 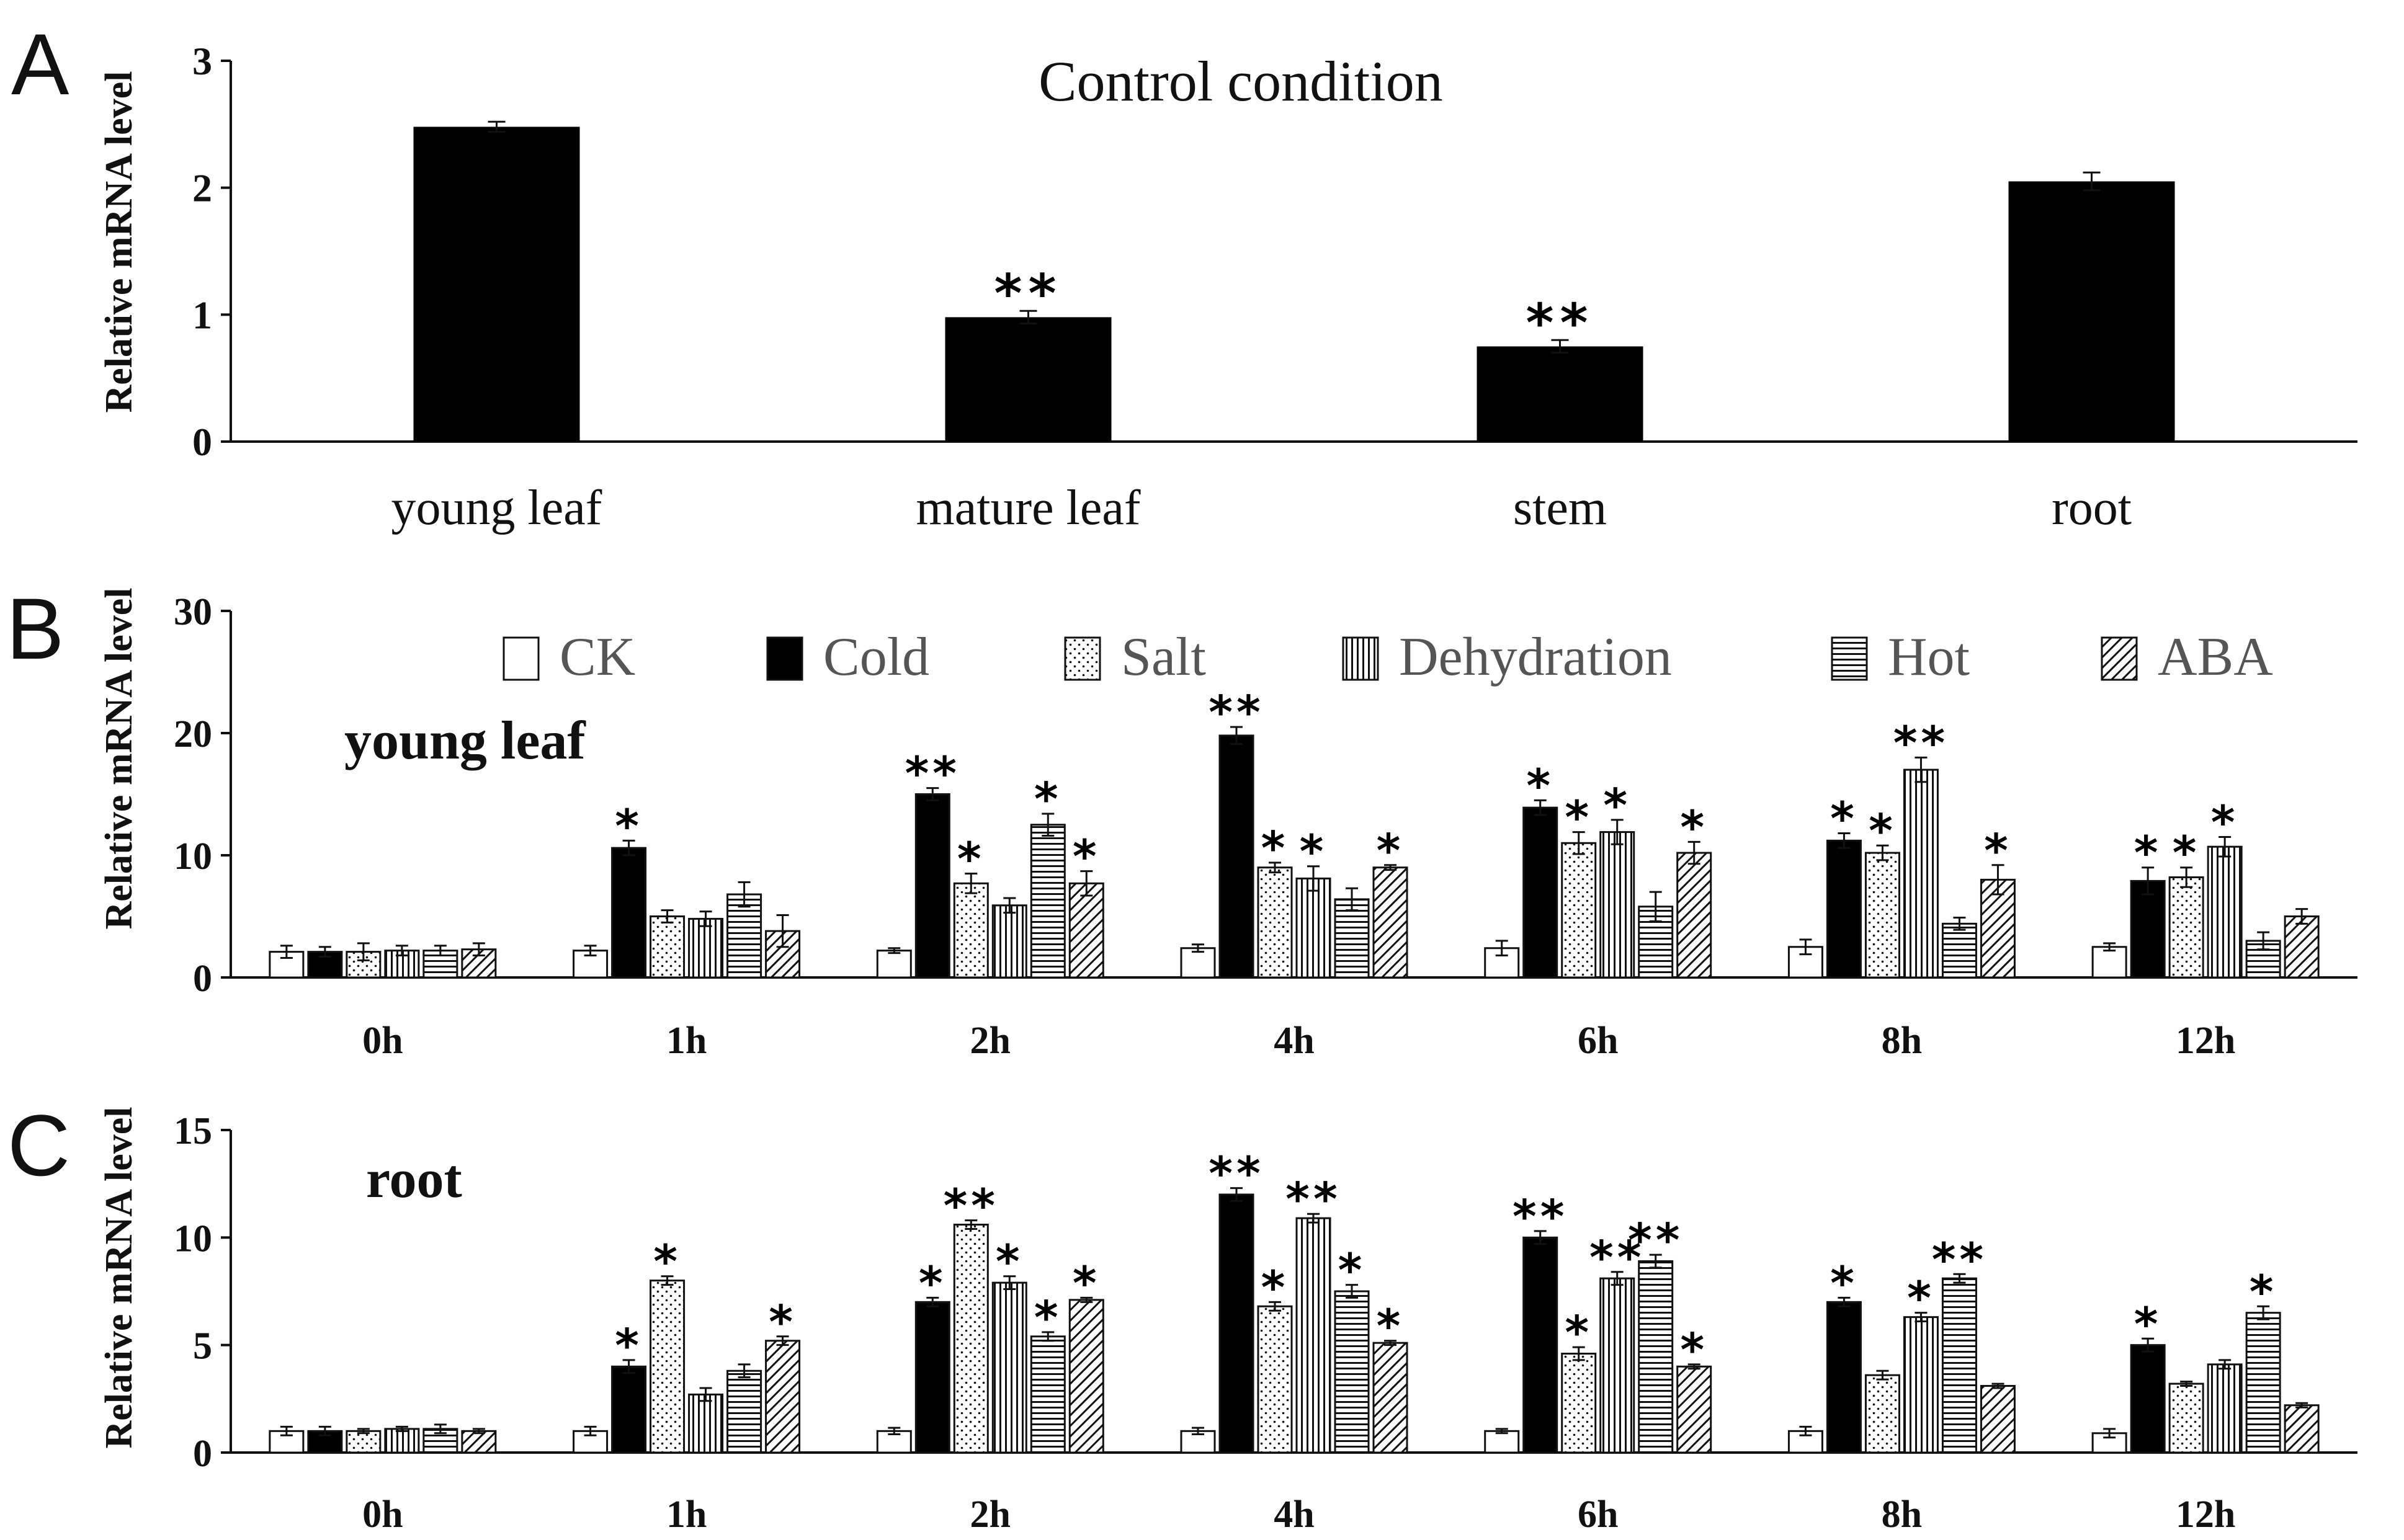 I want to click on panel-a-y-tick-label: 0, so click(x=202, y=442).